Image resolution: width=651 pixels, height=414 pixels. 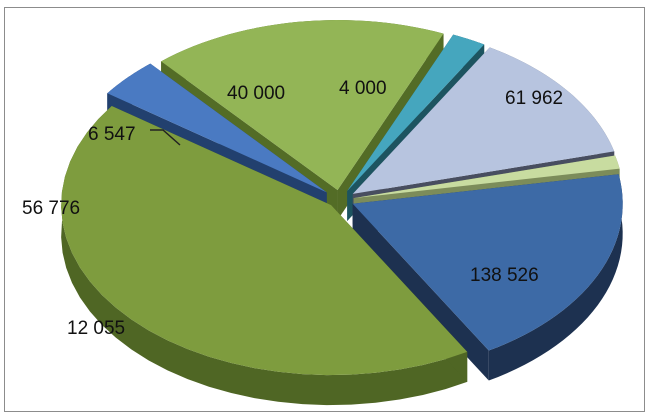 What do you see at coordinates (363, 88) in the screenshot?
I see `data-label-7: 4 000` at bounding box center [363, 88].